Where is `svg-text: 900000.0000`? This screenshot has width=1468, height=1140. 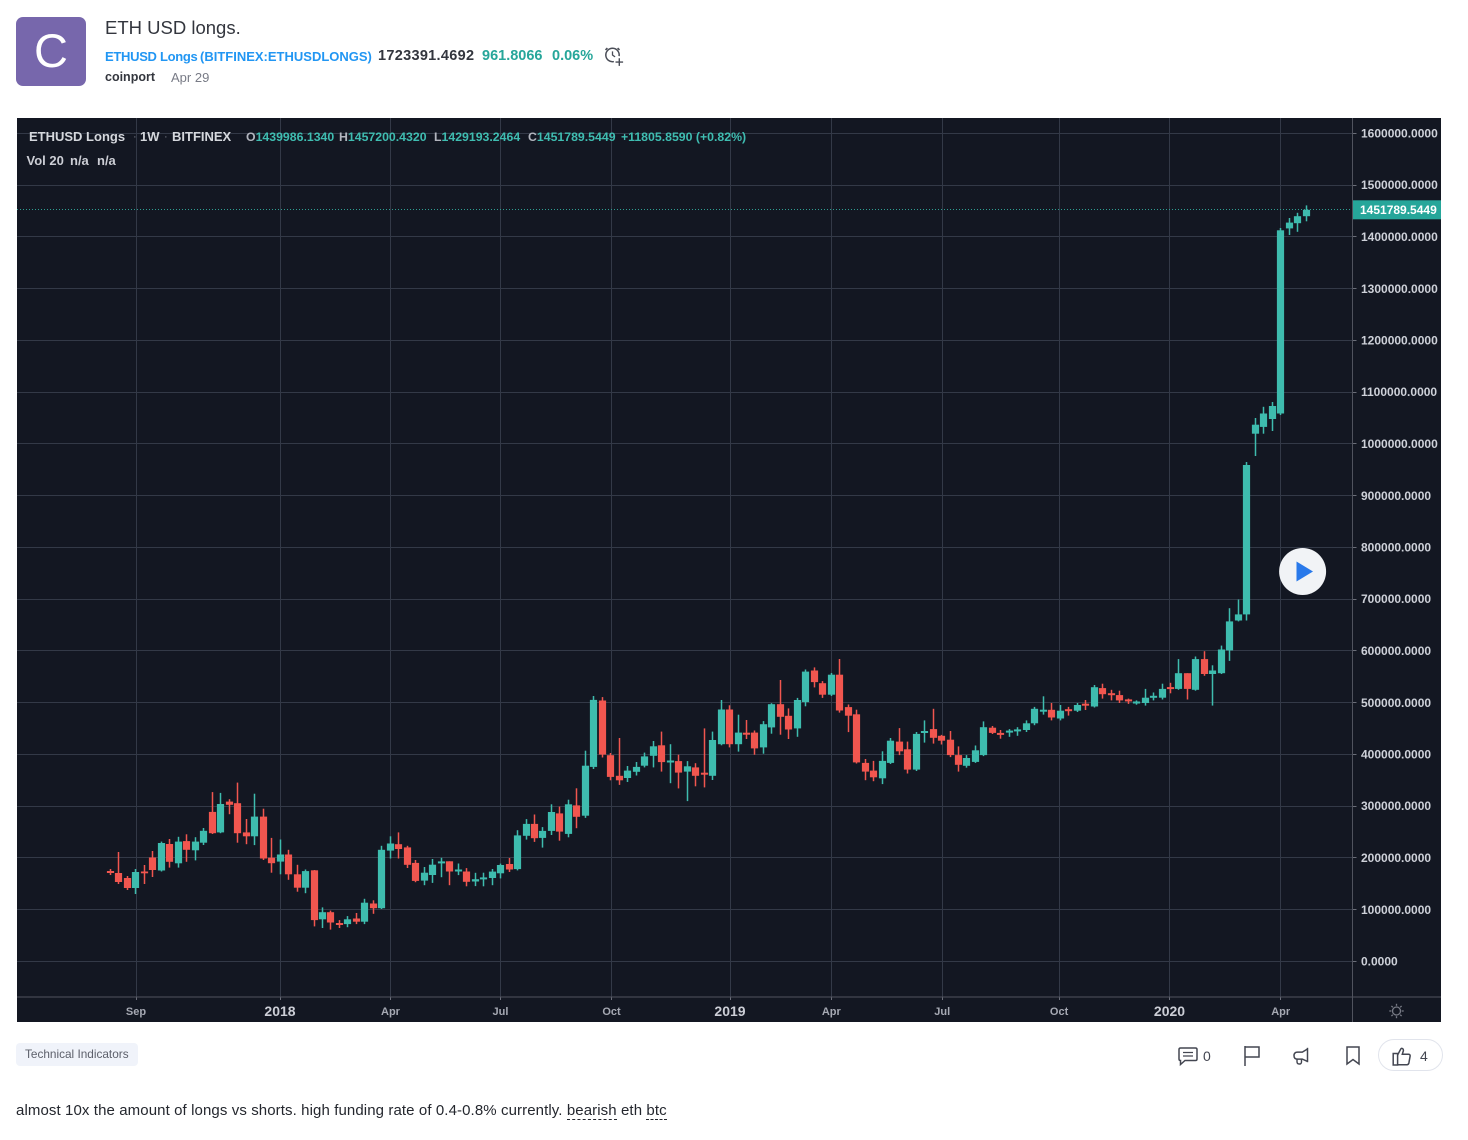
svg-text: 900000.0000 is located at coordinates (1396, 496).